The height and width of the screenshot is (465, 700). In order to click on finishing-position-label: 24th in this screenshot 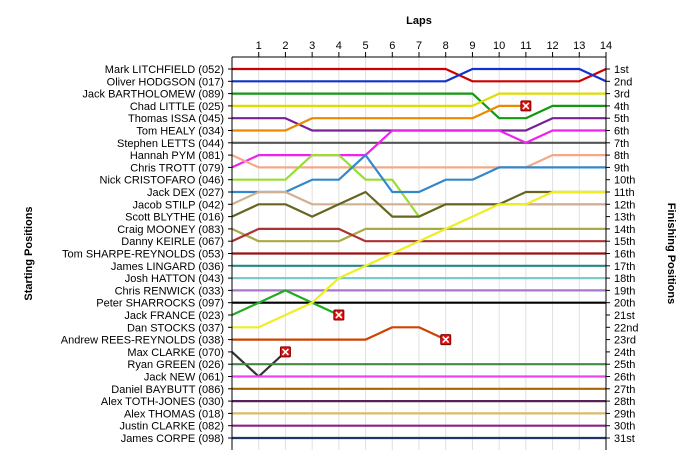, I will do `click(624, 353)`.